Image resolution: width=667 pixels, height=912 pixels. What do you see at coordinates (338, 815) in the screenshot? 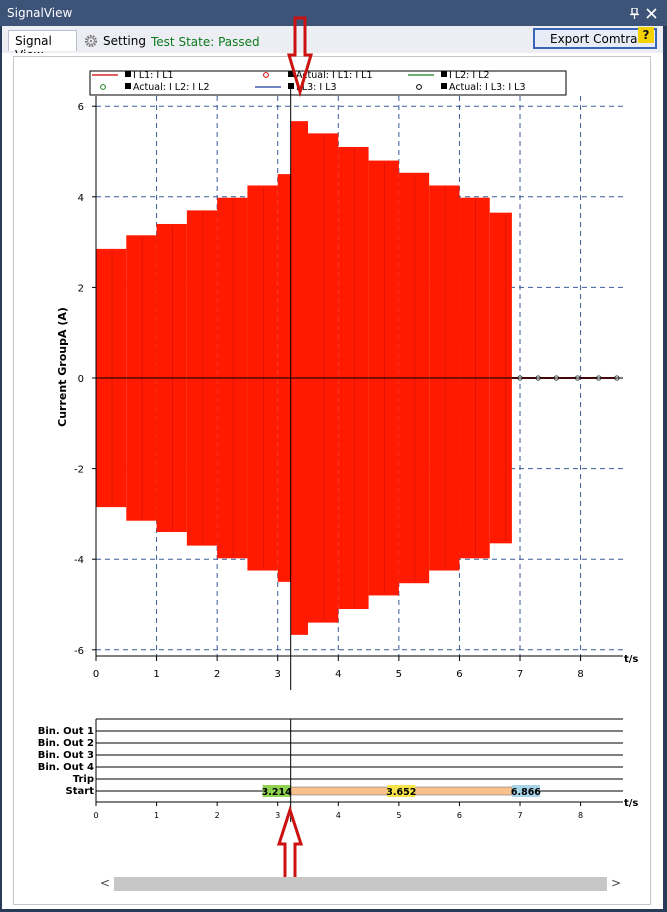
I see `binary-x-tick-label: 4` at bounding box center [338, 815].